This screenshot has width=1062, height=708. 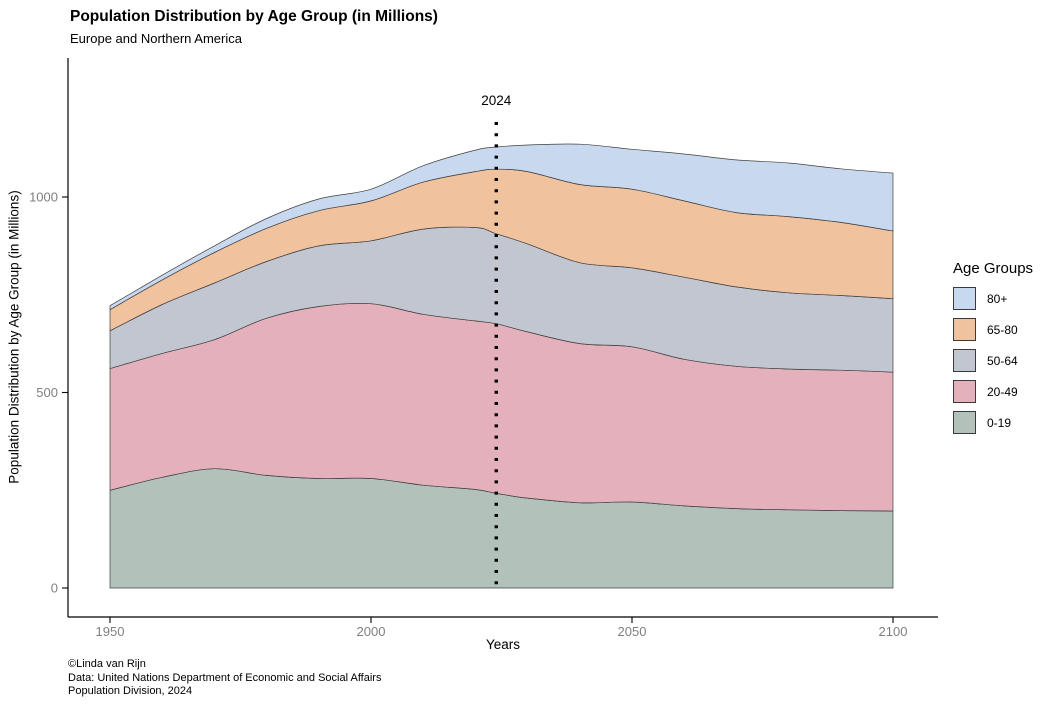 I want to click on legend-label: 50-64, so click(x=1002, y=360).